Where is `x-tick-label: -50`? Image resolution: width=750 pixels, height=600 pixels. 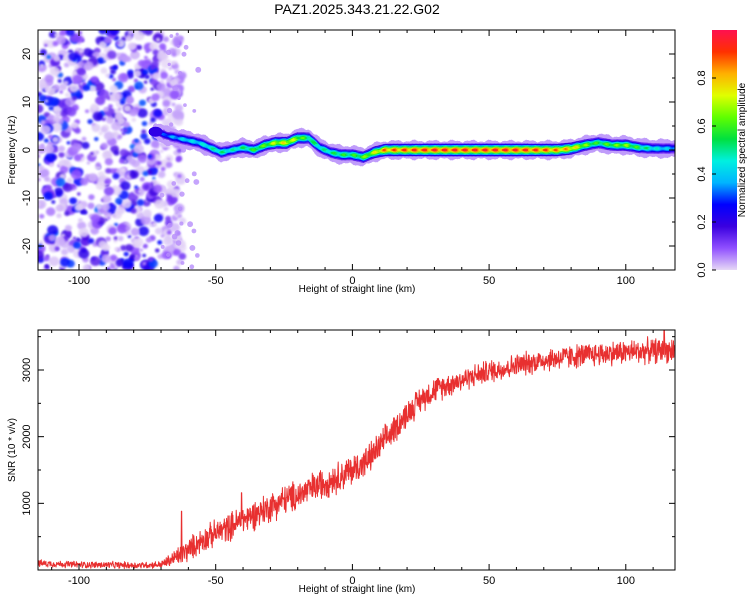
x-tick-label: -50 is located at coordinates (216, 581).